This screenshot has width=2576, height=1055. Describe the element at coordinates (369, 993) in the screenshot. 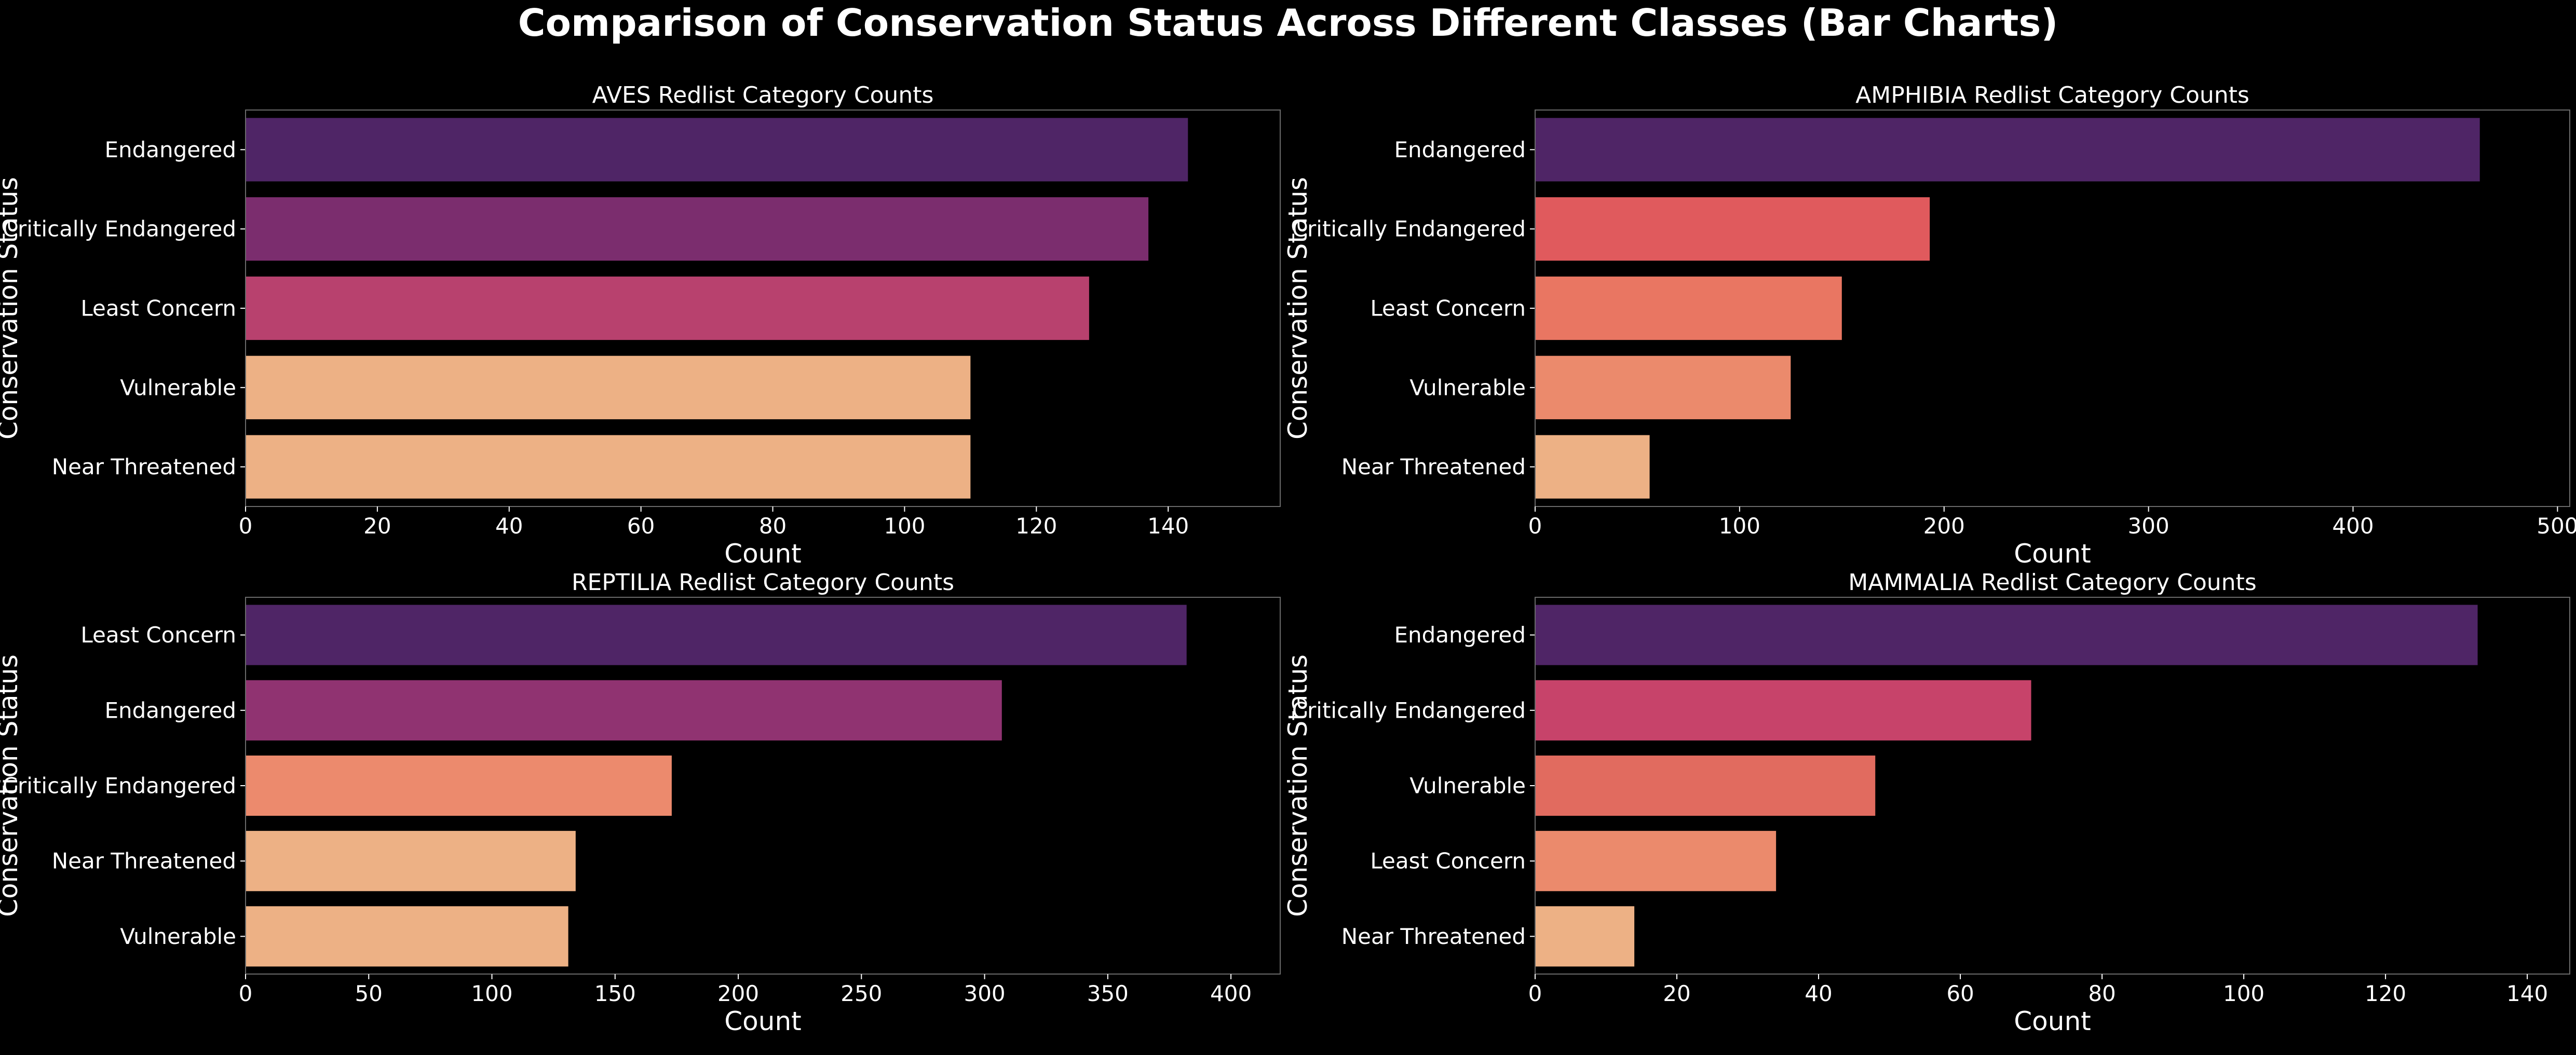

I see `x-tick-label: 50` at that location.